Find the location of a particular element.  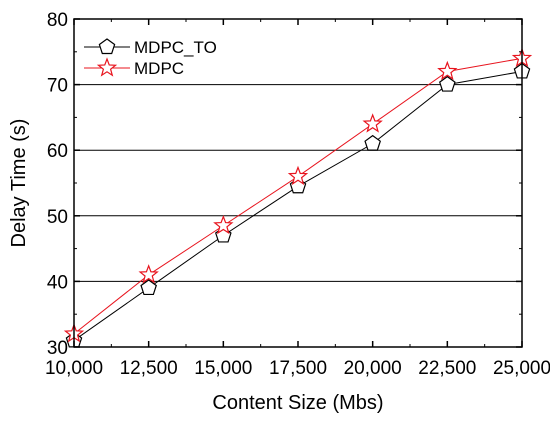

x-tick-label: 12,500 is located at coordinates (149, 368).